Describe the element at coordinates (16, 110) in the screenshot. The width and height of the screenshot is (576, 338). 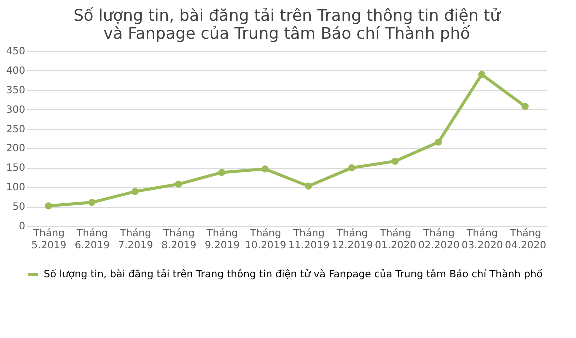
I see `y-tick-label: 300` at that location.